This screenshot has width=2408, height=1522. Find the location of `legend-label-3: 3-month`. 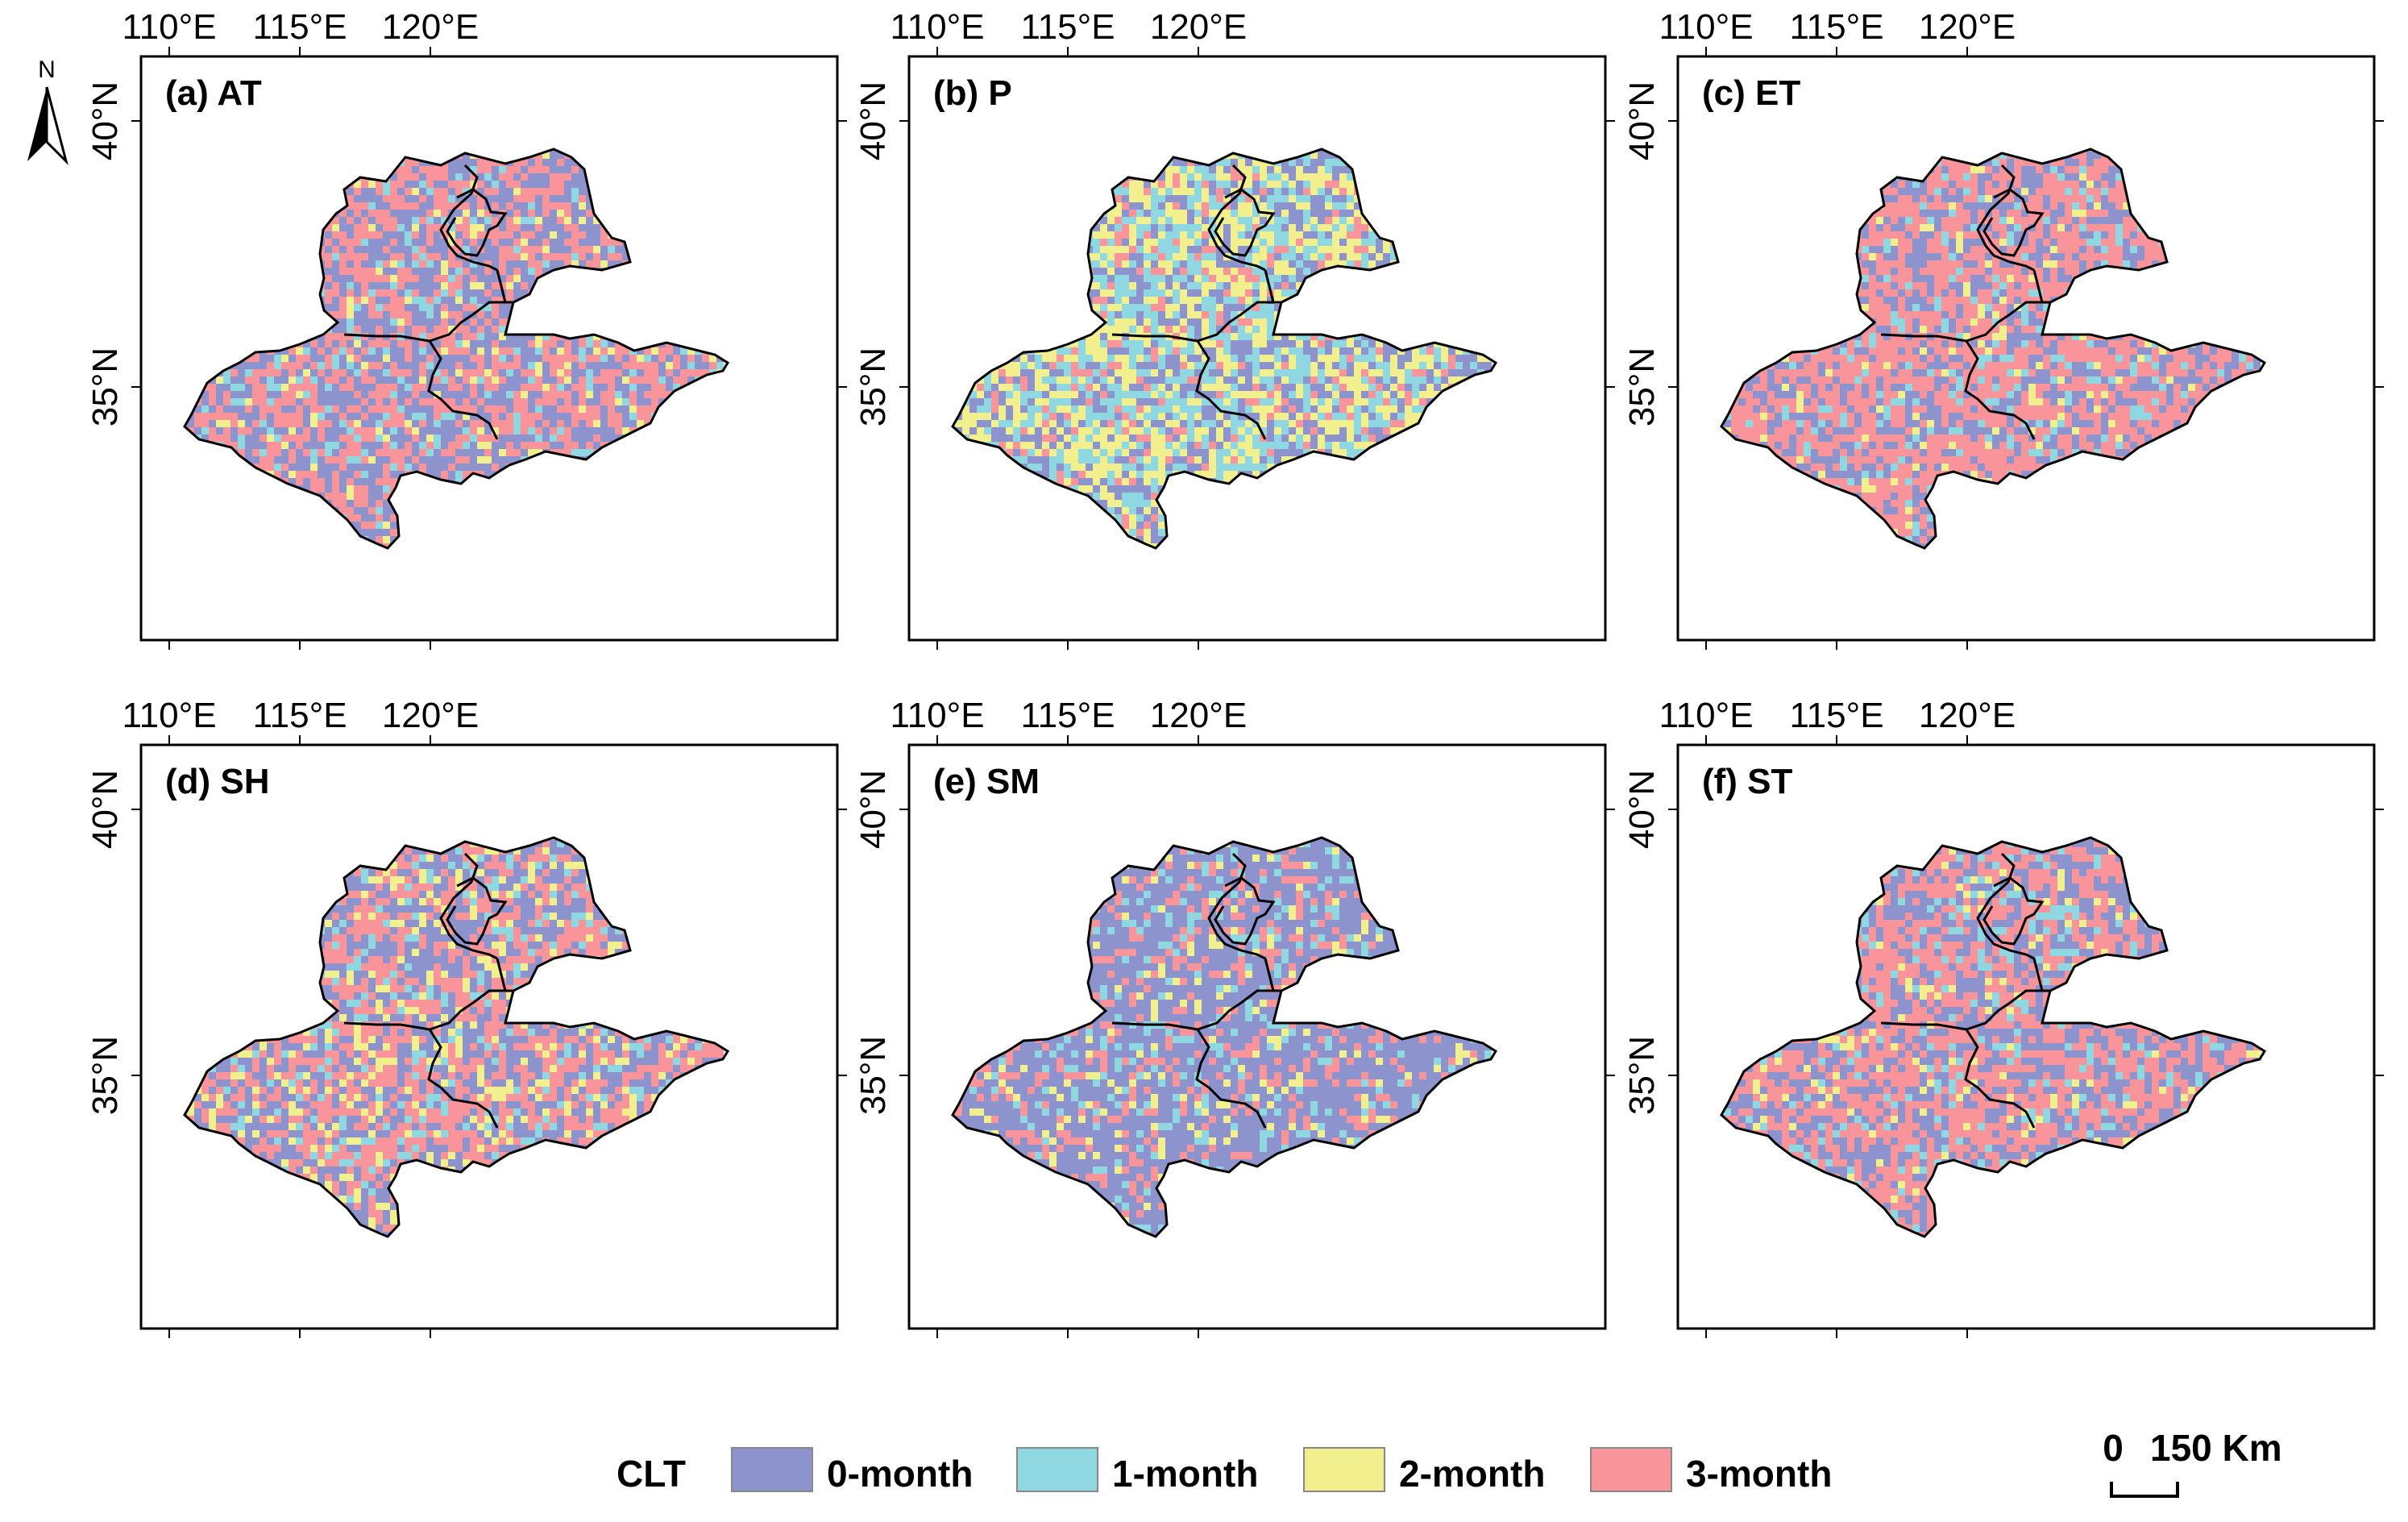

legend-label-3: 3-month is located at coordinates (1759, 1474).